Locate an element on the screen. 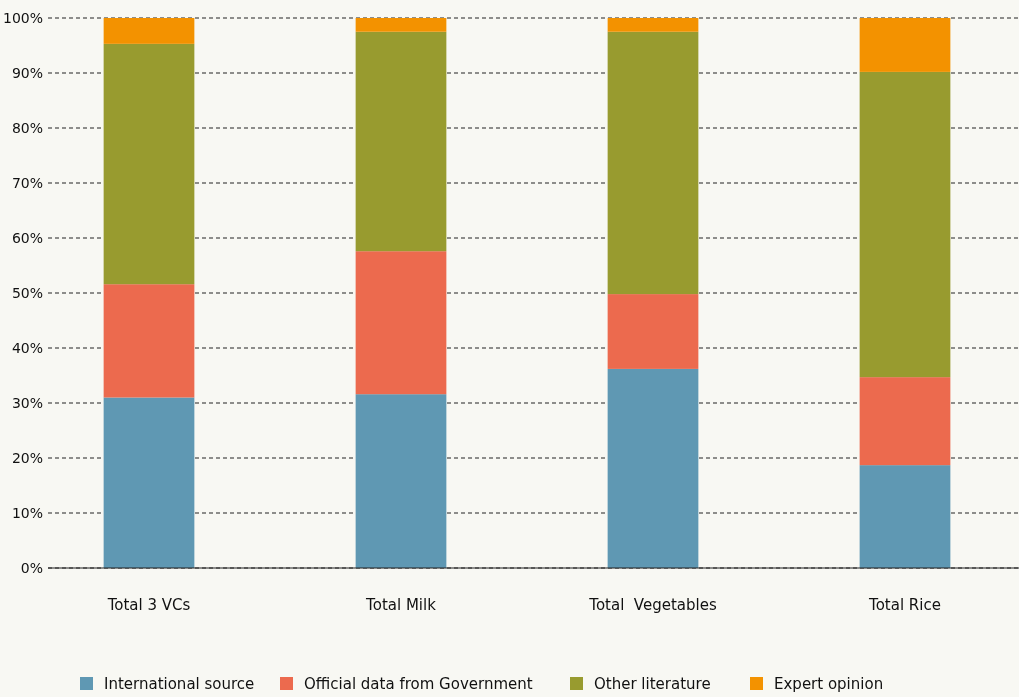 The image size is (1019, 697). y-tick-label: 10% is located at coordinates (27, 512).